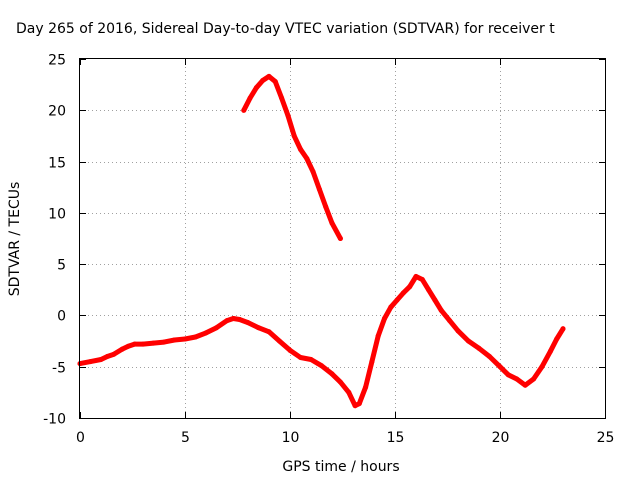 The width and height of the screenshot is (640, 480). What do you see at coordinates (57, 164) in the screenshot?
I see `y-tick-label: 15` at bounding box center [57, 164].